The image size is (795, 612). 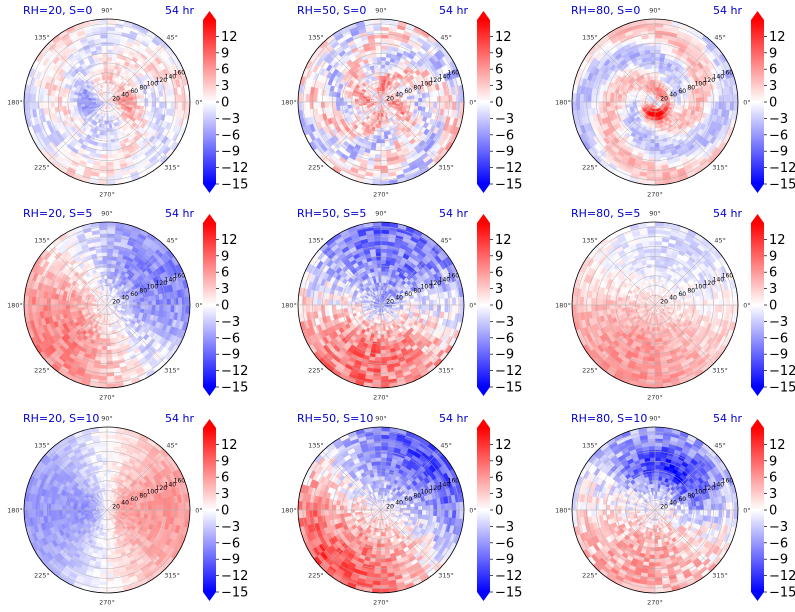 I want to click on panel-title: RH=20, S=10, so click(x=61, y=418).